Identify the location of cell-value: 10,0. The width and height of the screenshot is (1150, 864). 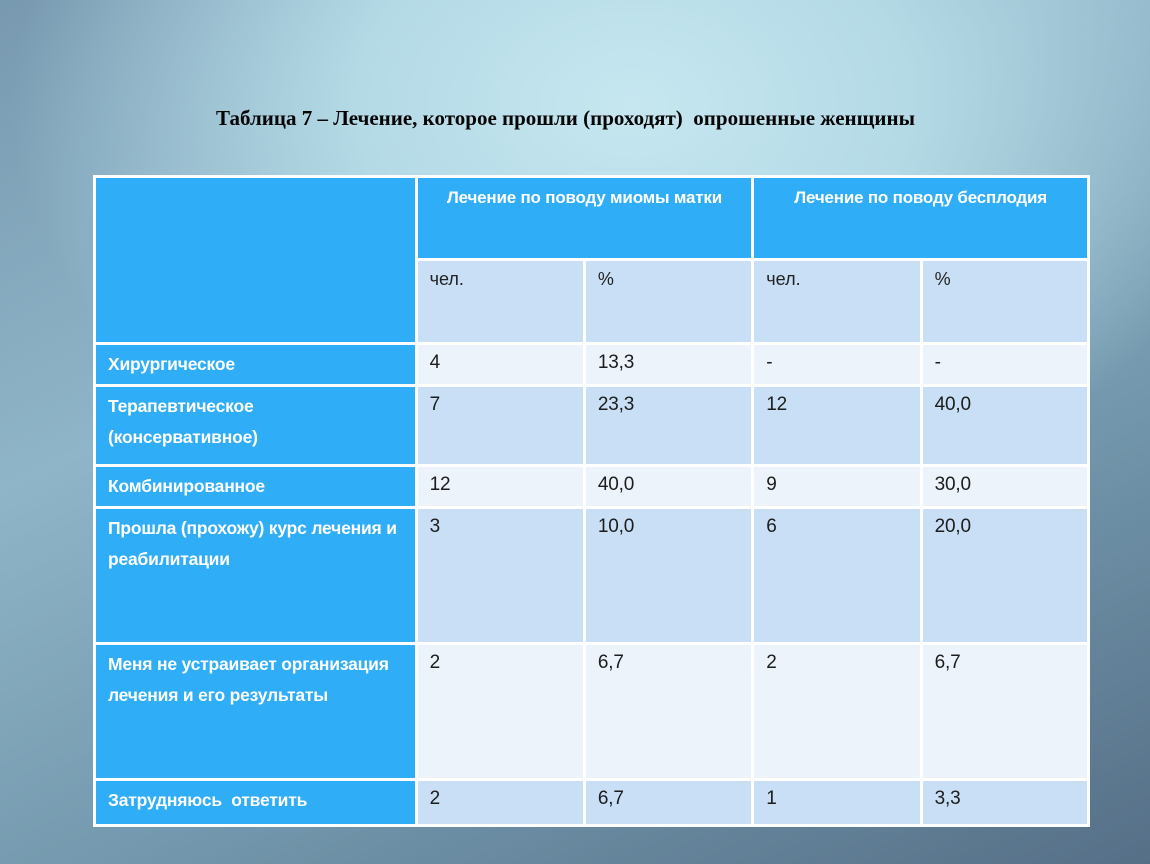
(668, 575).